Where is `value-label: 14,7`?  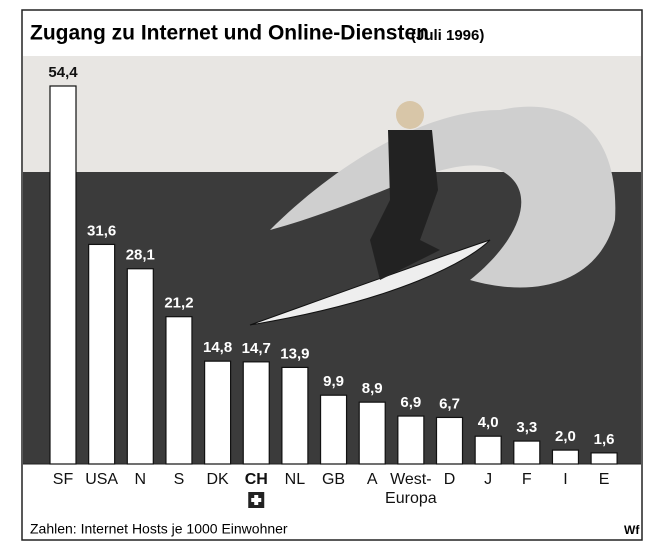
value-label: 14,7 is located at coordinates (256, 348).